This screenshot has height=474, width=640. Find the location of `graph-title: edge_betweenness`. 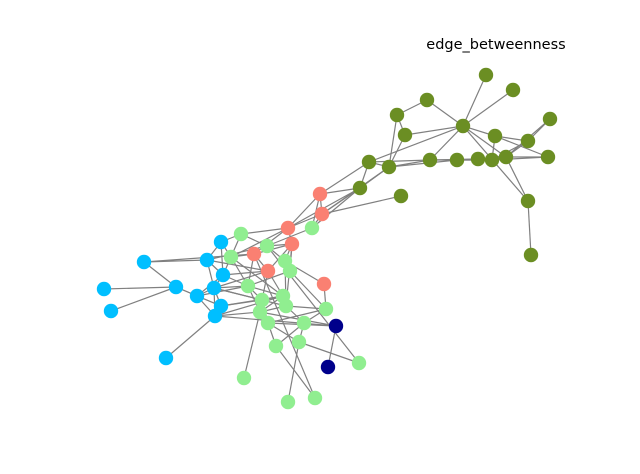

graph-title: edge_betweenness is located at coordinates (495, 45).